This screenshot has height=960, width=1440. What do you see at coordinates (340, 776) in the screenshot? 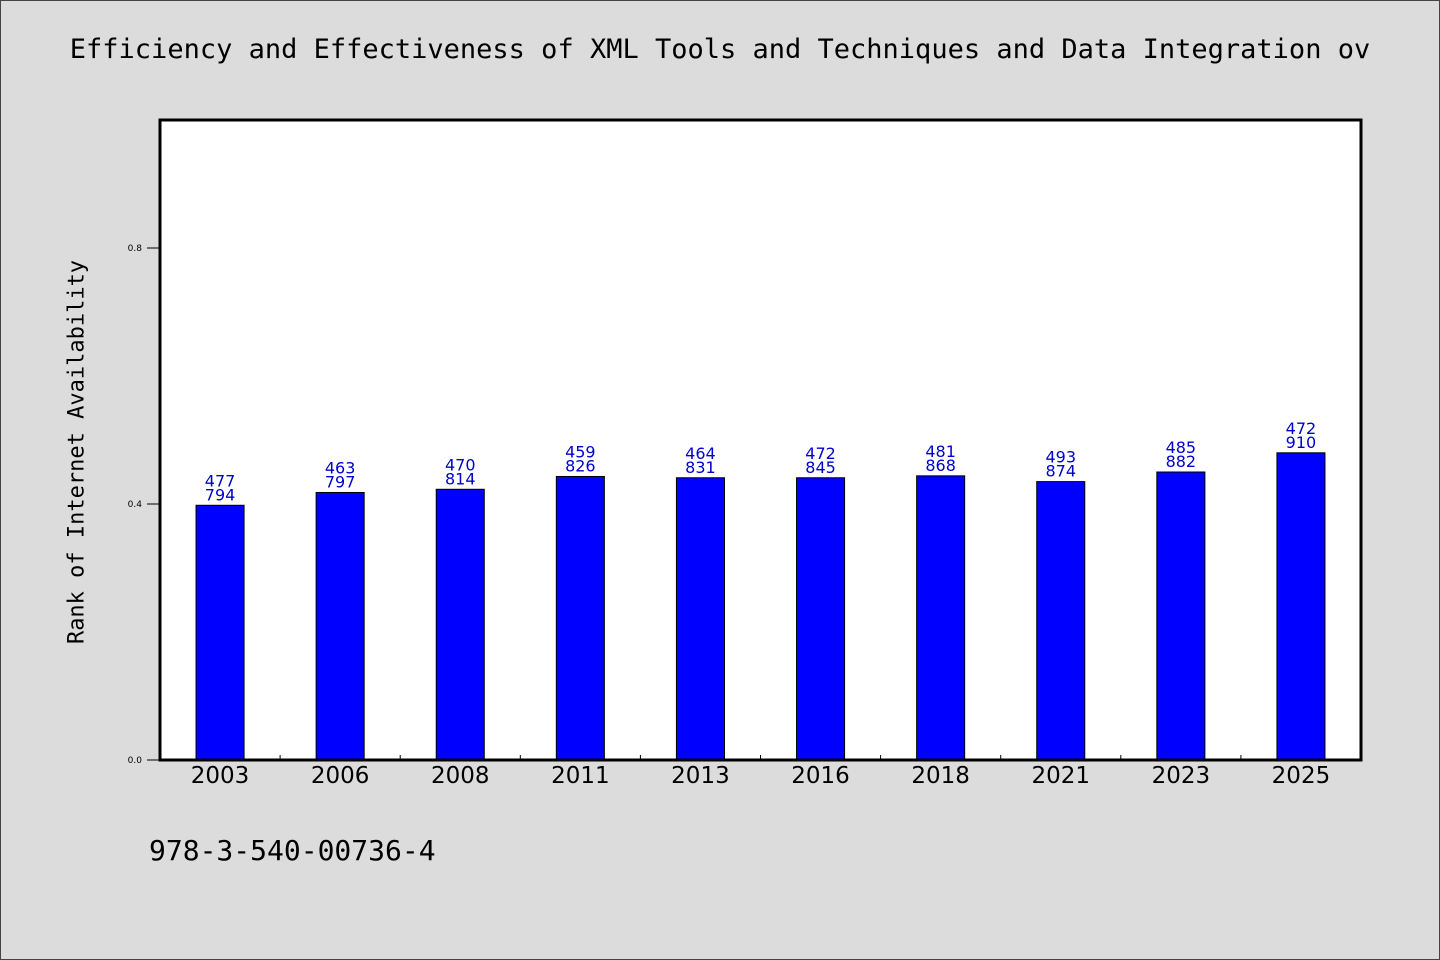
I see `x-tick-label: 2006` at bounding box center [340, 776].